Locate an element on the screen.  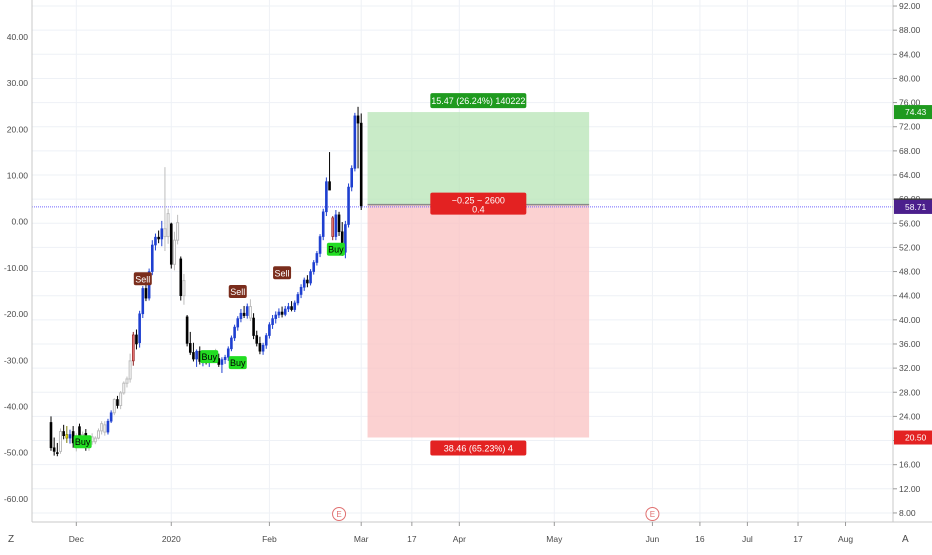
x-axis-tick-label: Mar is located at coordinates (361, 539).